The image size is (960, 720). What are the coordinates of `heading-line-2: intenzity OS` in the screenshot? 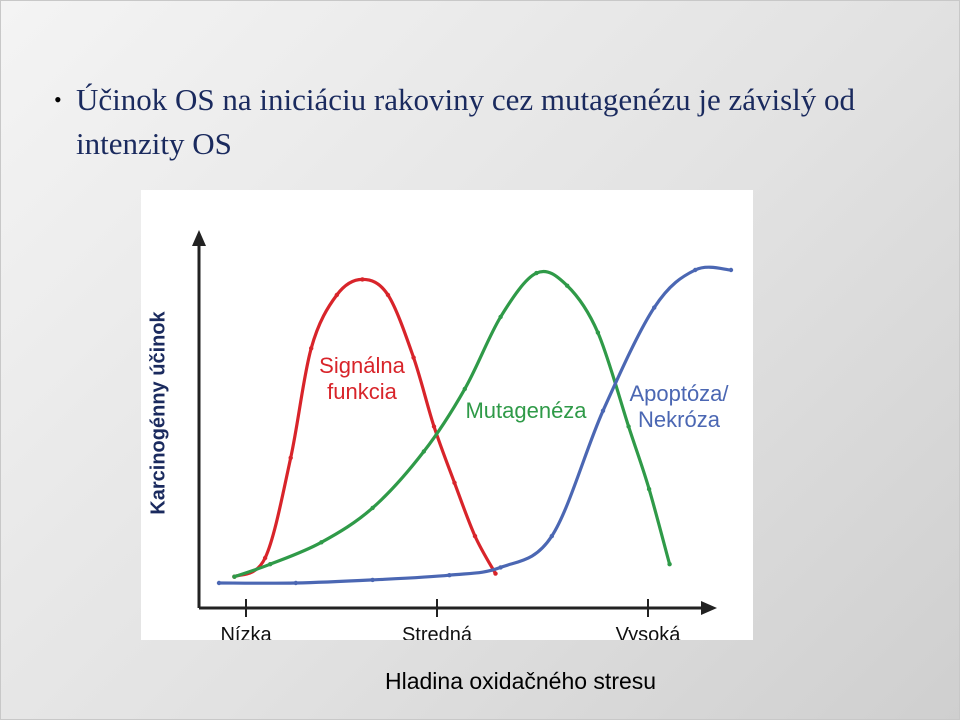 It's located at (154, 143).